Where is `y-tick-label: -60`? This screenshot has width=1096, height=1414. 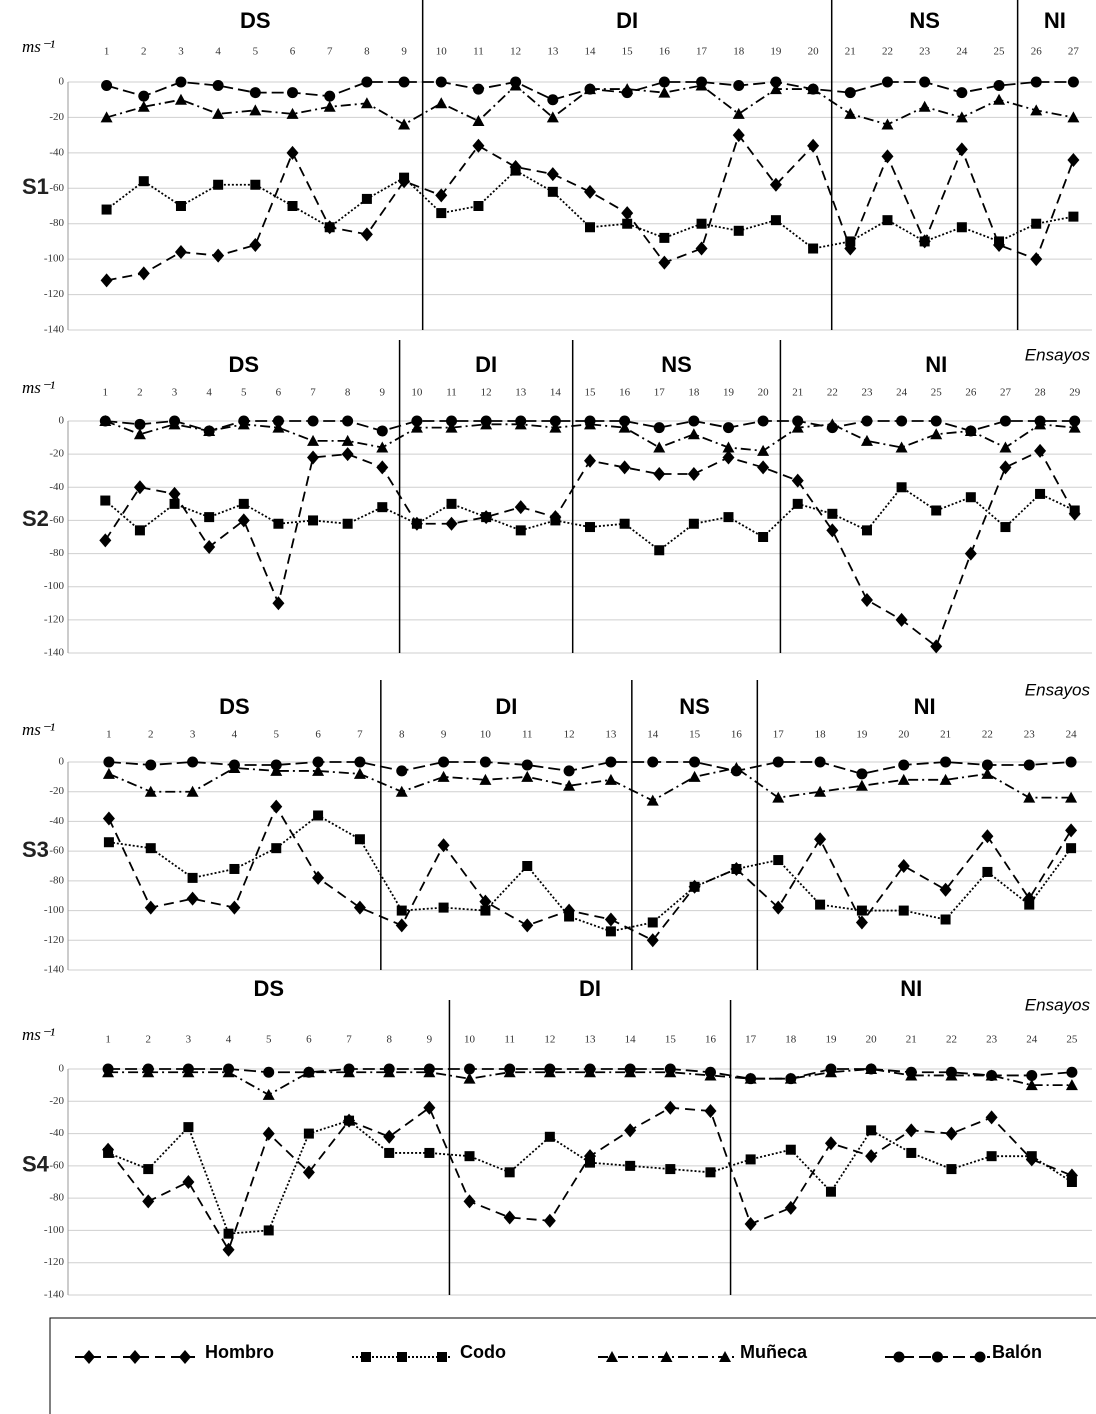 y-tick-label: -60 is located at coordinates (56, 188).